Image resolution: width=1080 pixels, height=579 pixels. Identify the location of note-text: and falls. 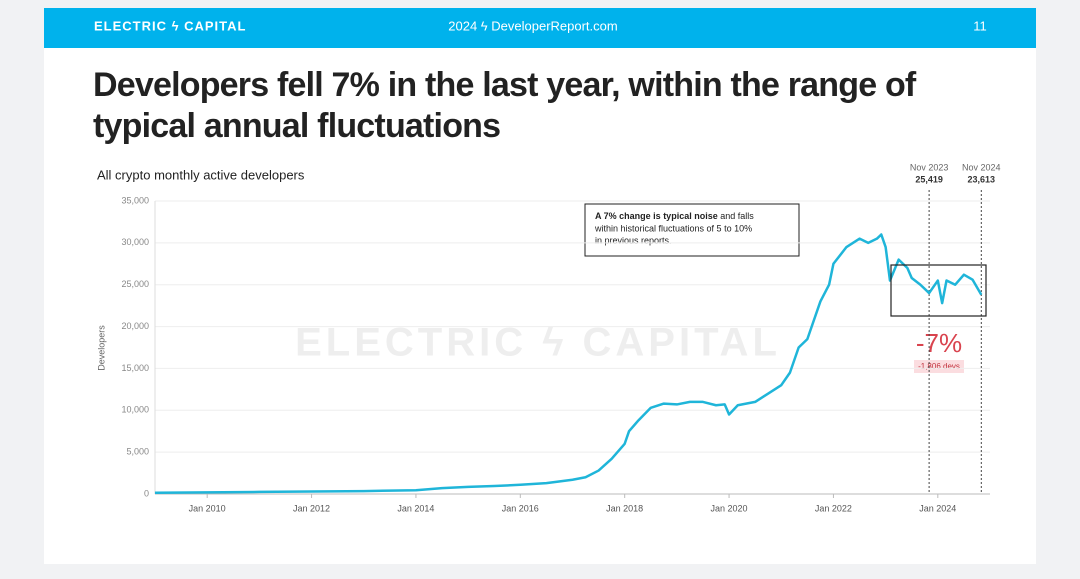
(737, 216).